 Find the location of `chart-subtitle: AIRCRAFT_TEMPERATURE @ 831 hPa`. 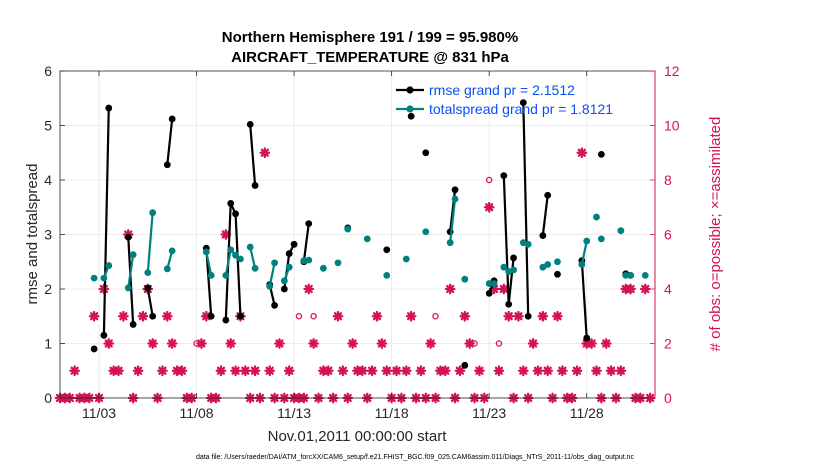

chart-subtitle: AIRCRAFT_TEMPERATURE @ 831 hPa is located at coordinates (370, 57).